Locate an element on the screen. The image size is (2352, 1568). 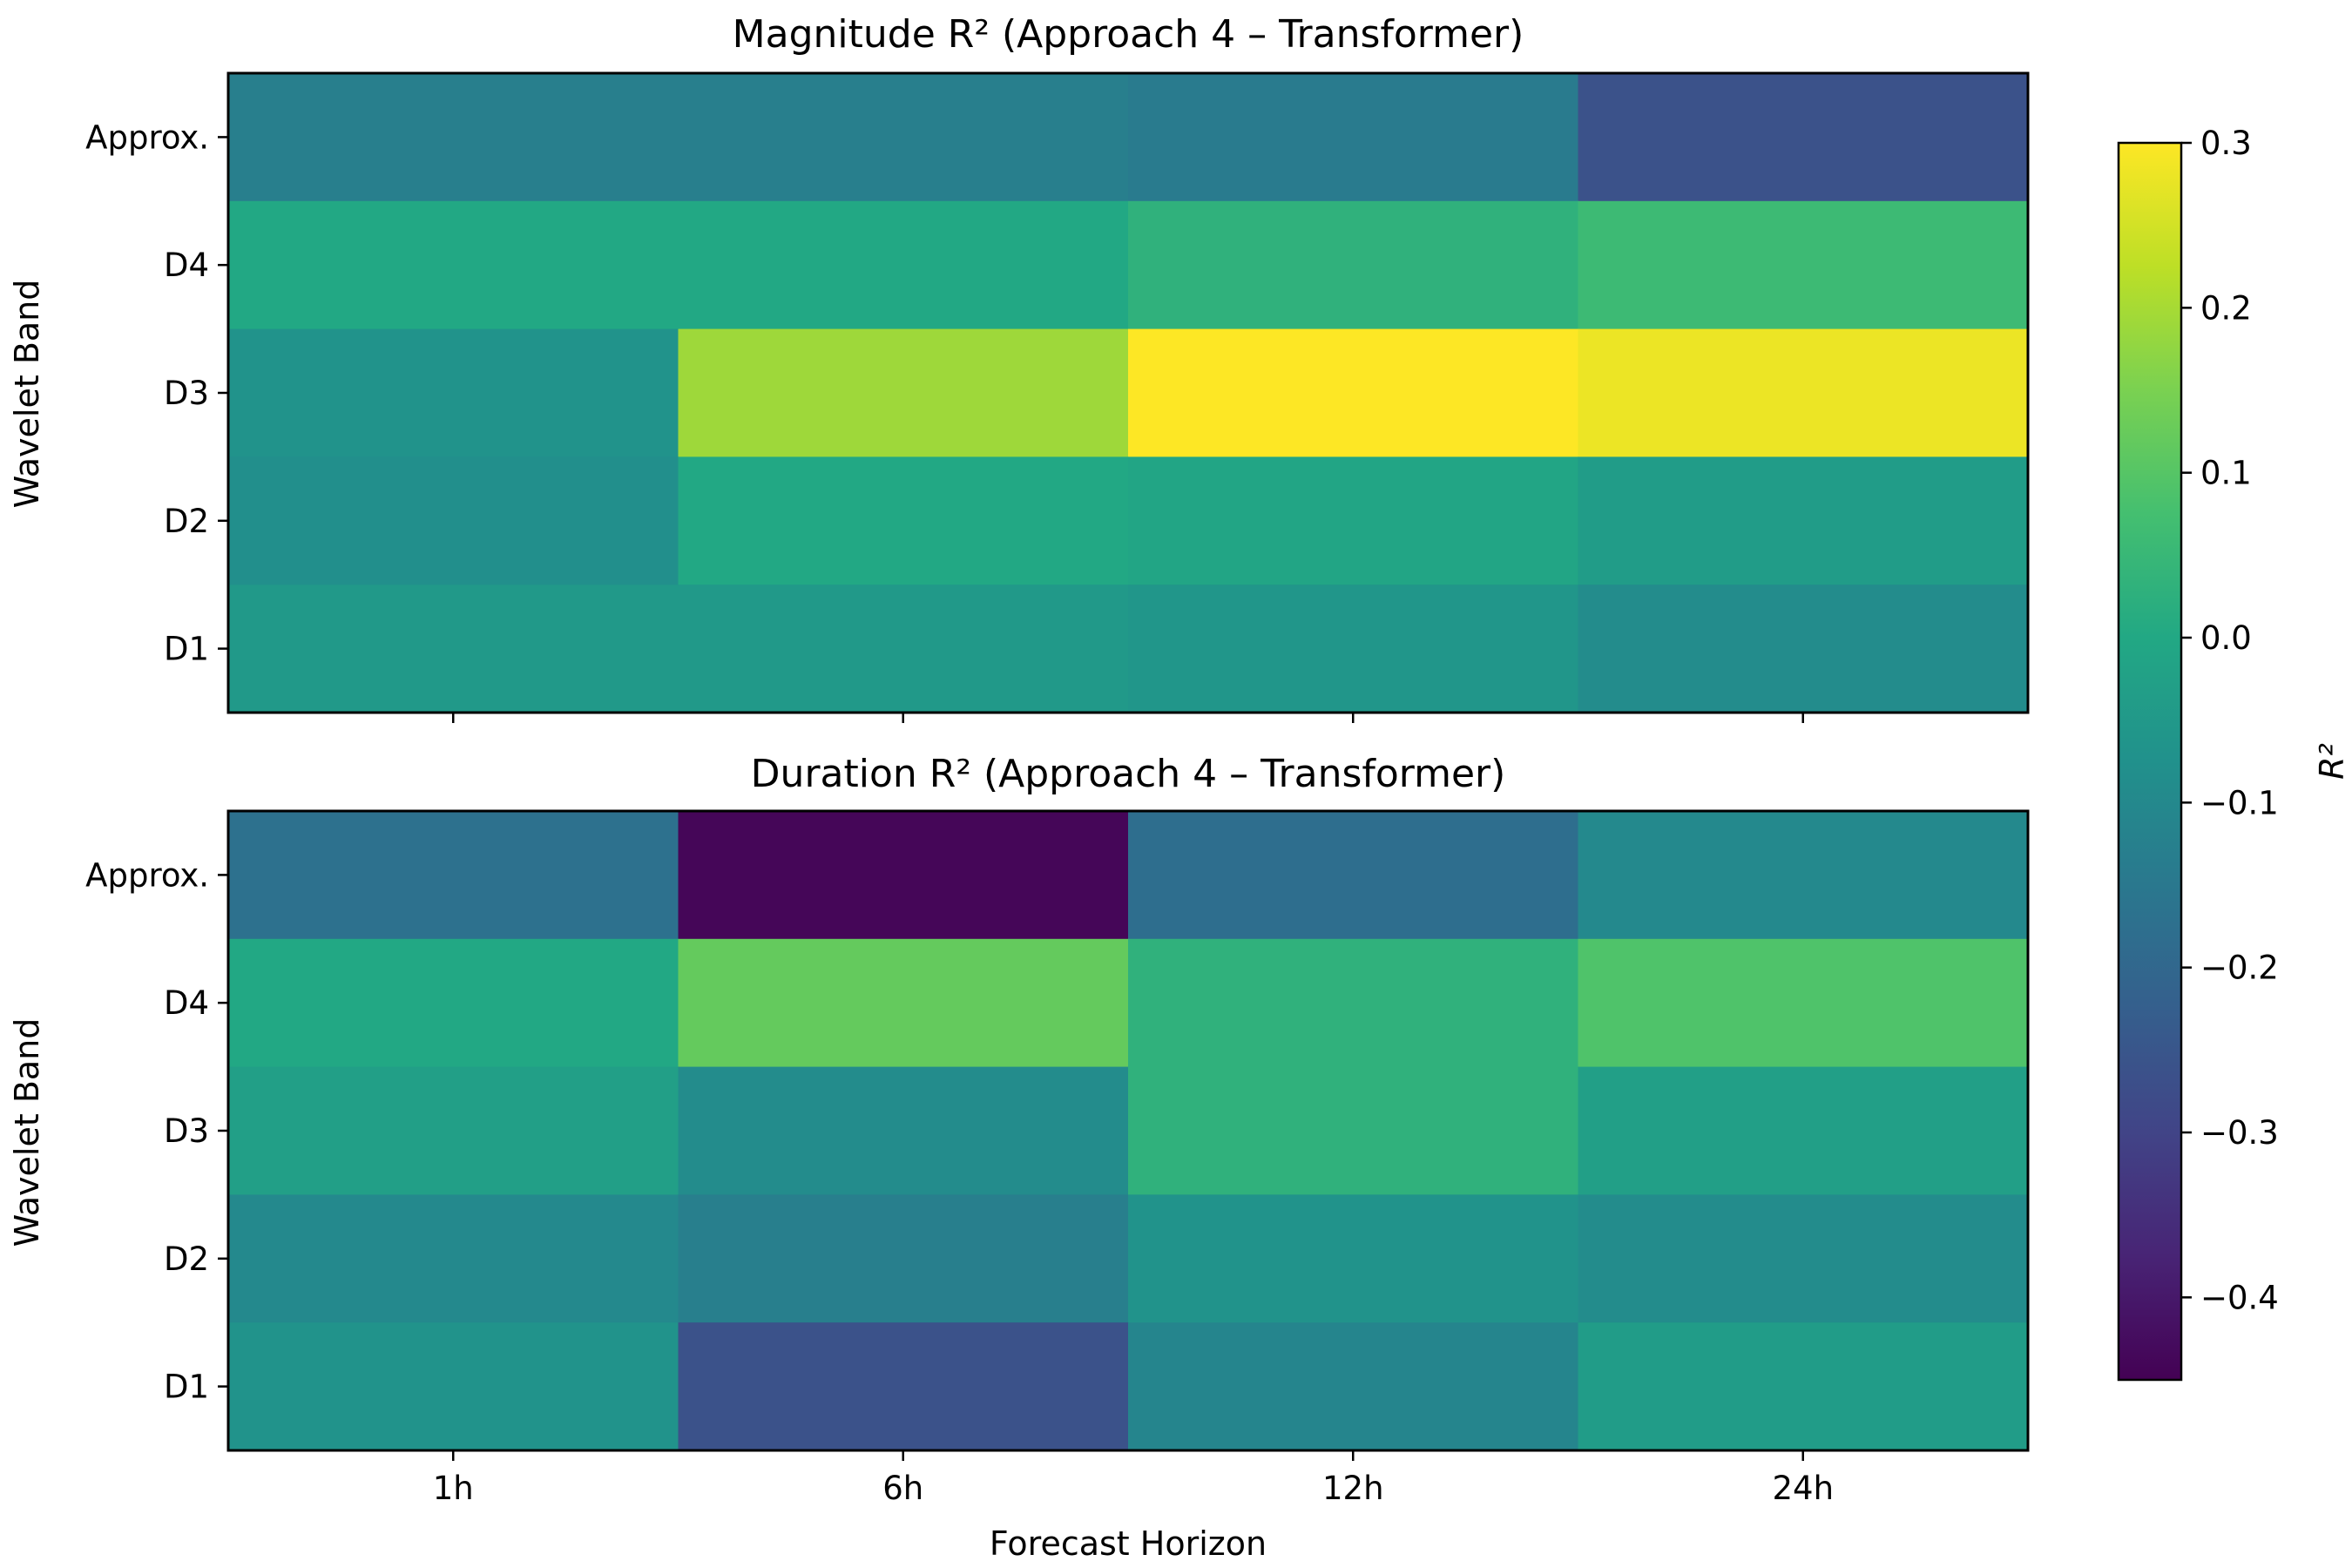
x-tick-label: 24h is located at coordinates (1803, 1488).